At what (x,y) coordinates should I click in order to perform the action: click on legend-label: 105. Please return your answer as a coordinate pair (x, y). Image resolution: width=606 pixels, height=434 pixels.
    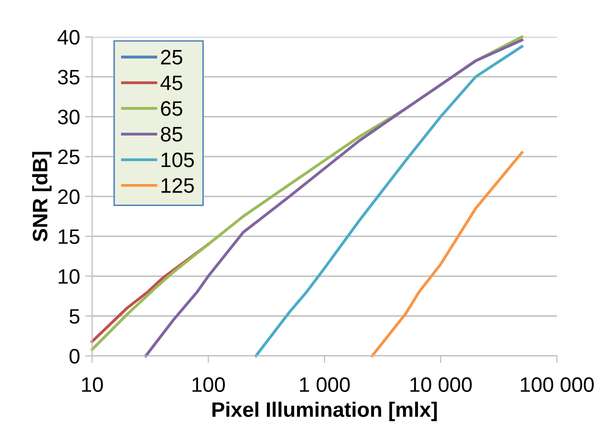
    Looking at the image, I should click on (178, 160).